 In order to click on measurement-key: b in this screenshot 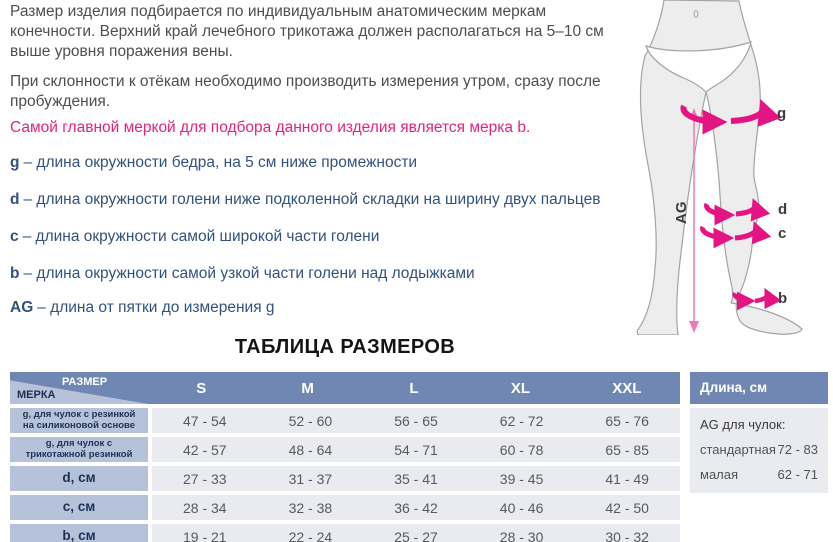, I will do `click(15, 273)`.